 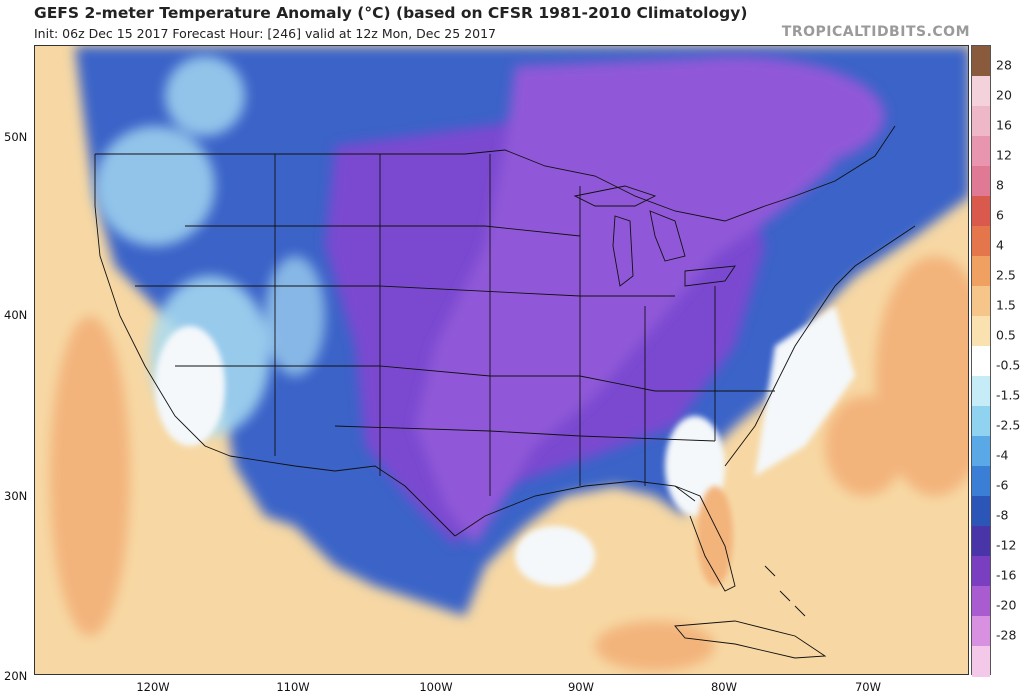 What do you see at coordinates (16, 137) in the screenshot?
I see `lat-label-50n: 50N` at bounding box center [16, 137].